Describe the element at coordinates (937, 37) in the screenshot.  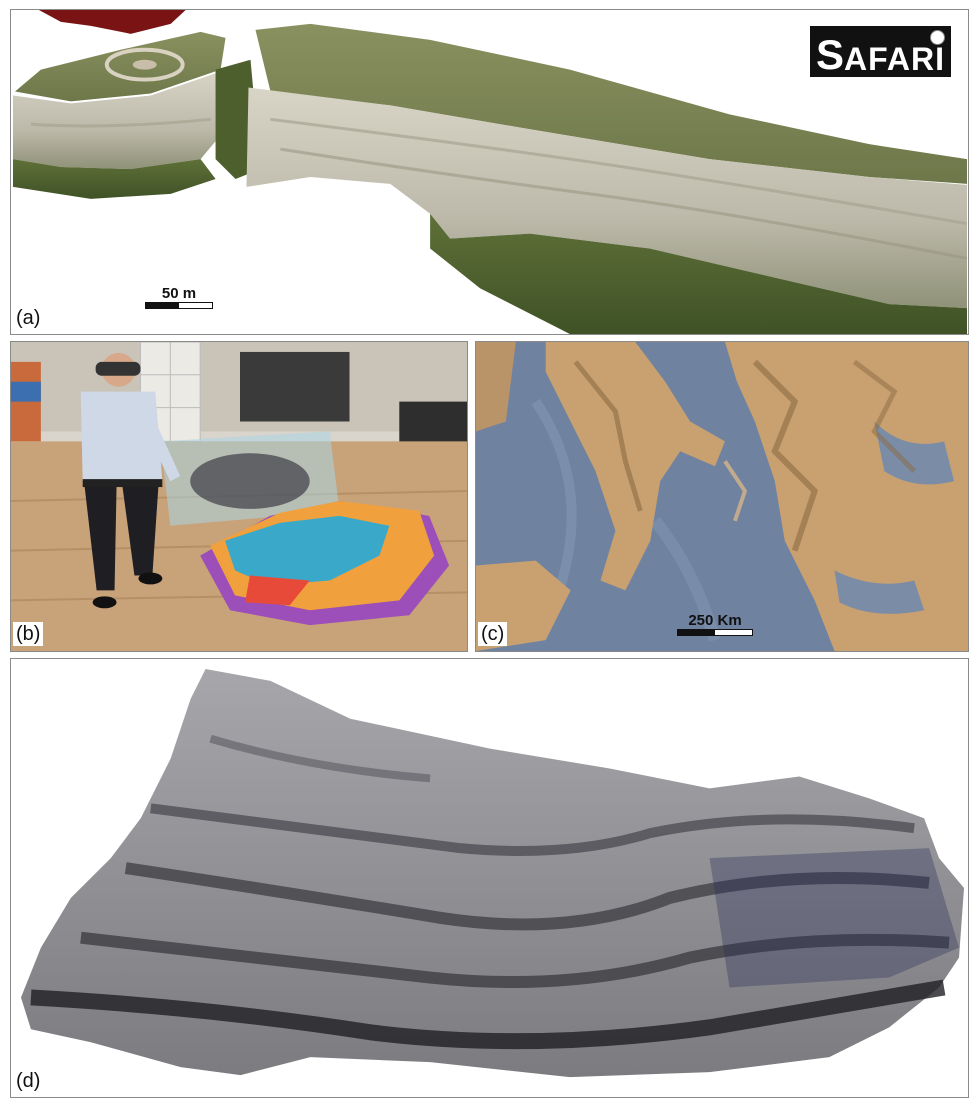
I see `globe-icon` at that location.